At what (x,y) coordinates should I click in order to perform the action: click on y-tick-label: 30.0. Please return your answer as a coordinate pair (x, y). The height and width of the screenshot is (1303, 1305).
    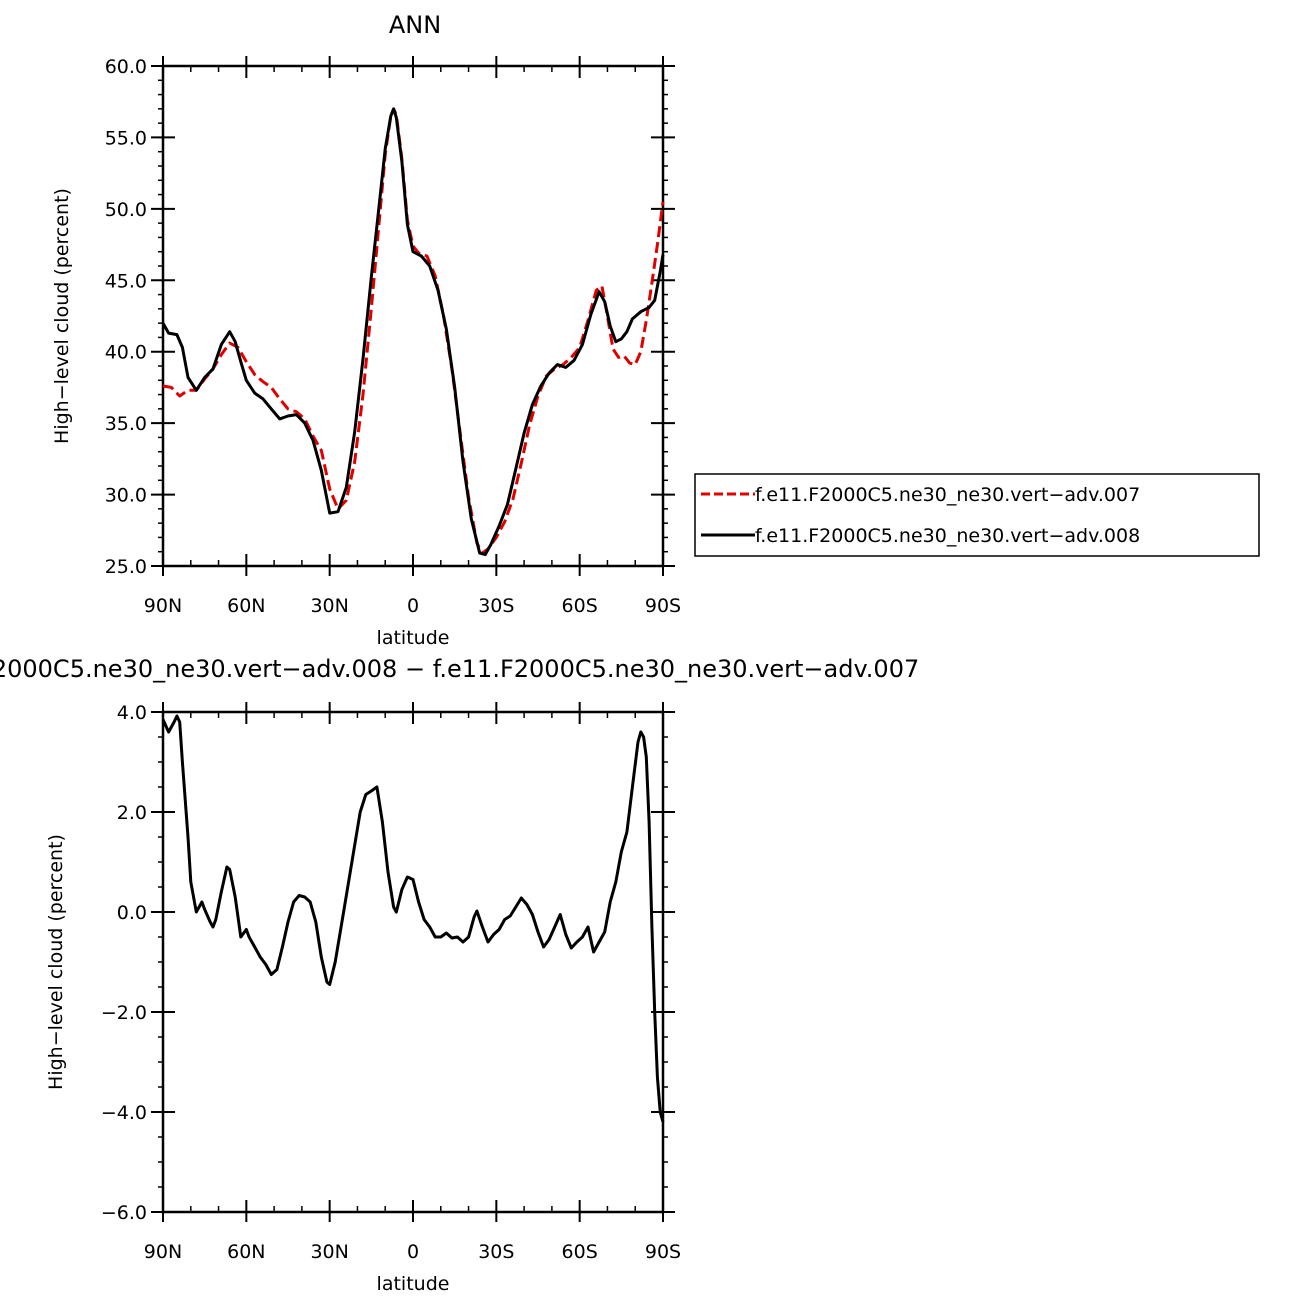
    Looking at the image, I should click on (126, 496).